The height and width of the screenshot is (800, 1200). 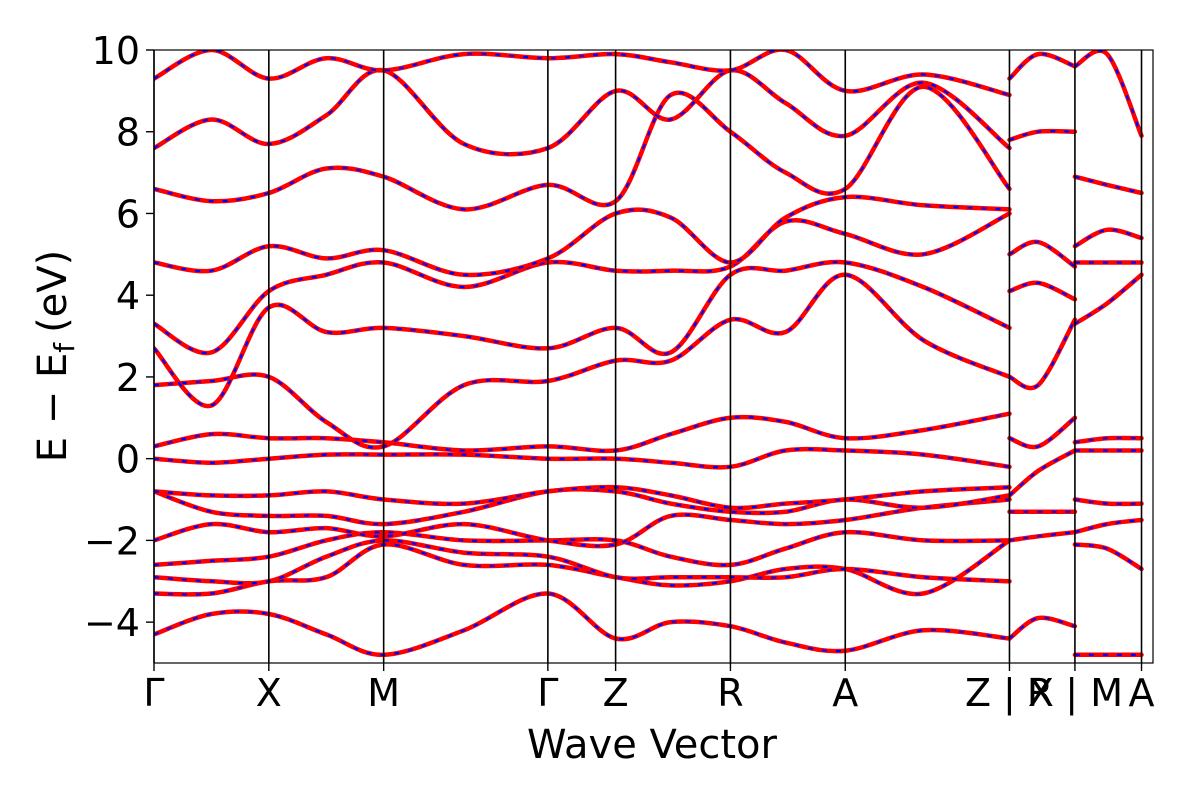 I want to click on y-tick-label-6: 6, so click(x=128, y=214).